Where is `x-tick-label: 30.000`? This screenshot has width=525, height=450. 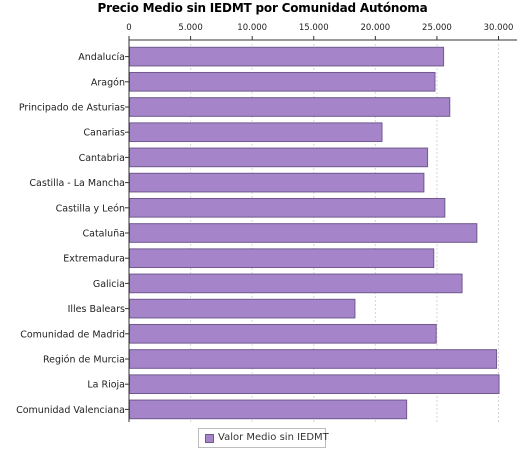
x-tick-label: 30.000 is located at coordinates (499, 28).